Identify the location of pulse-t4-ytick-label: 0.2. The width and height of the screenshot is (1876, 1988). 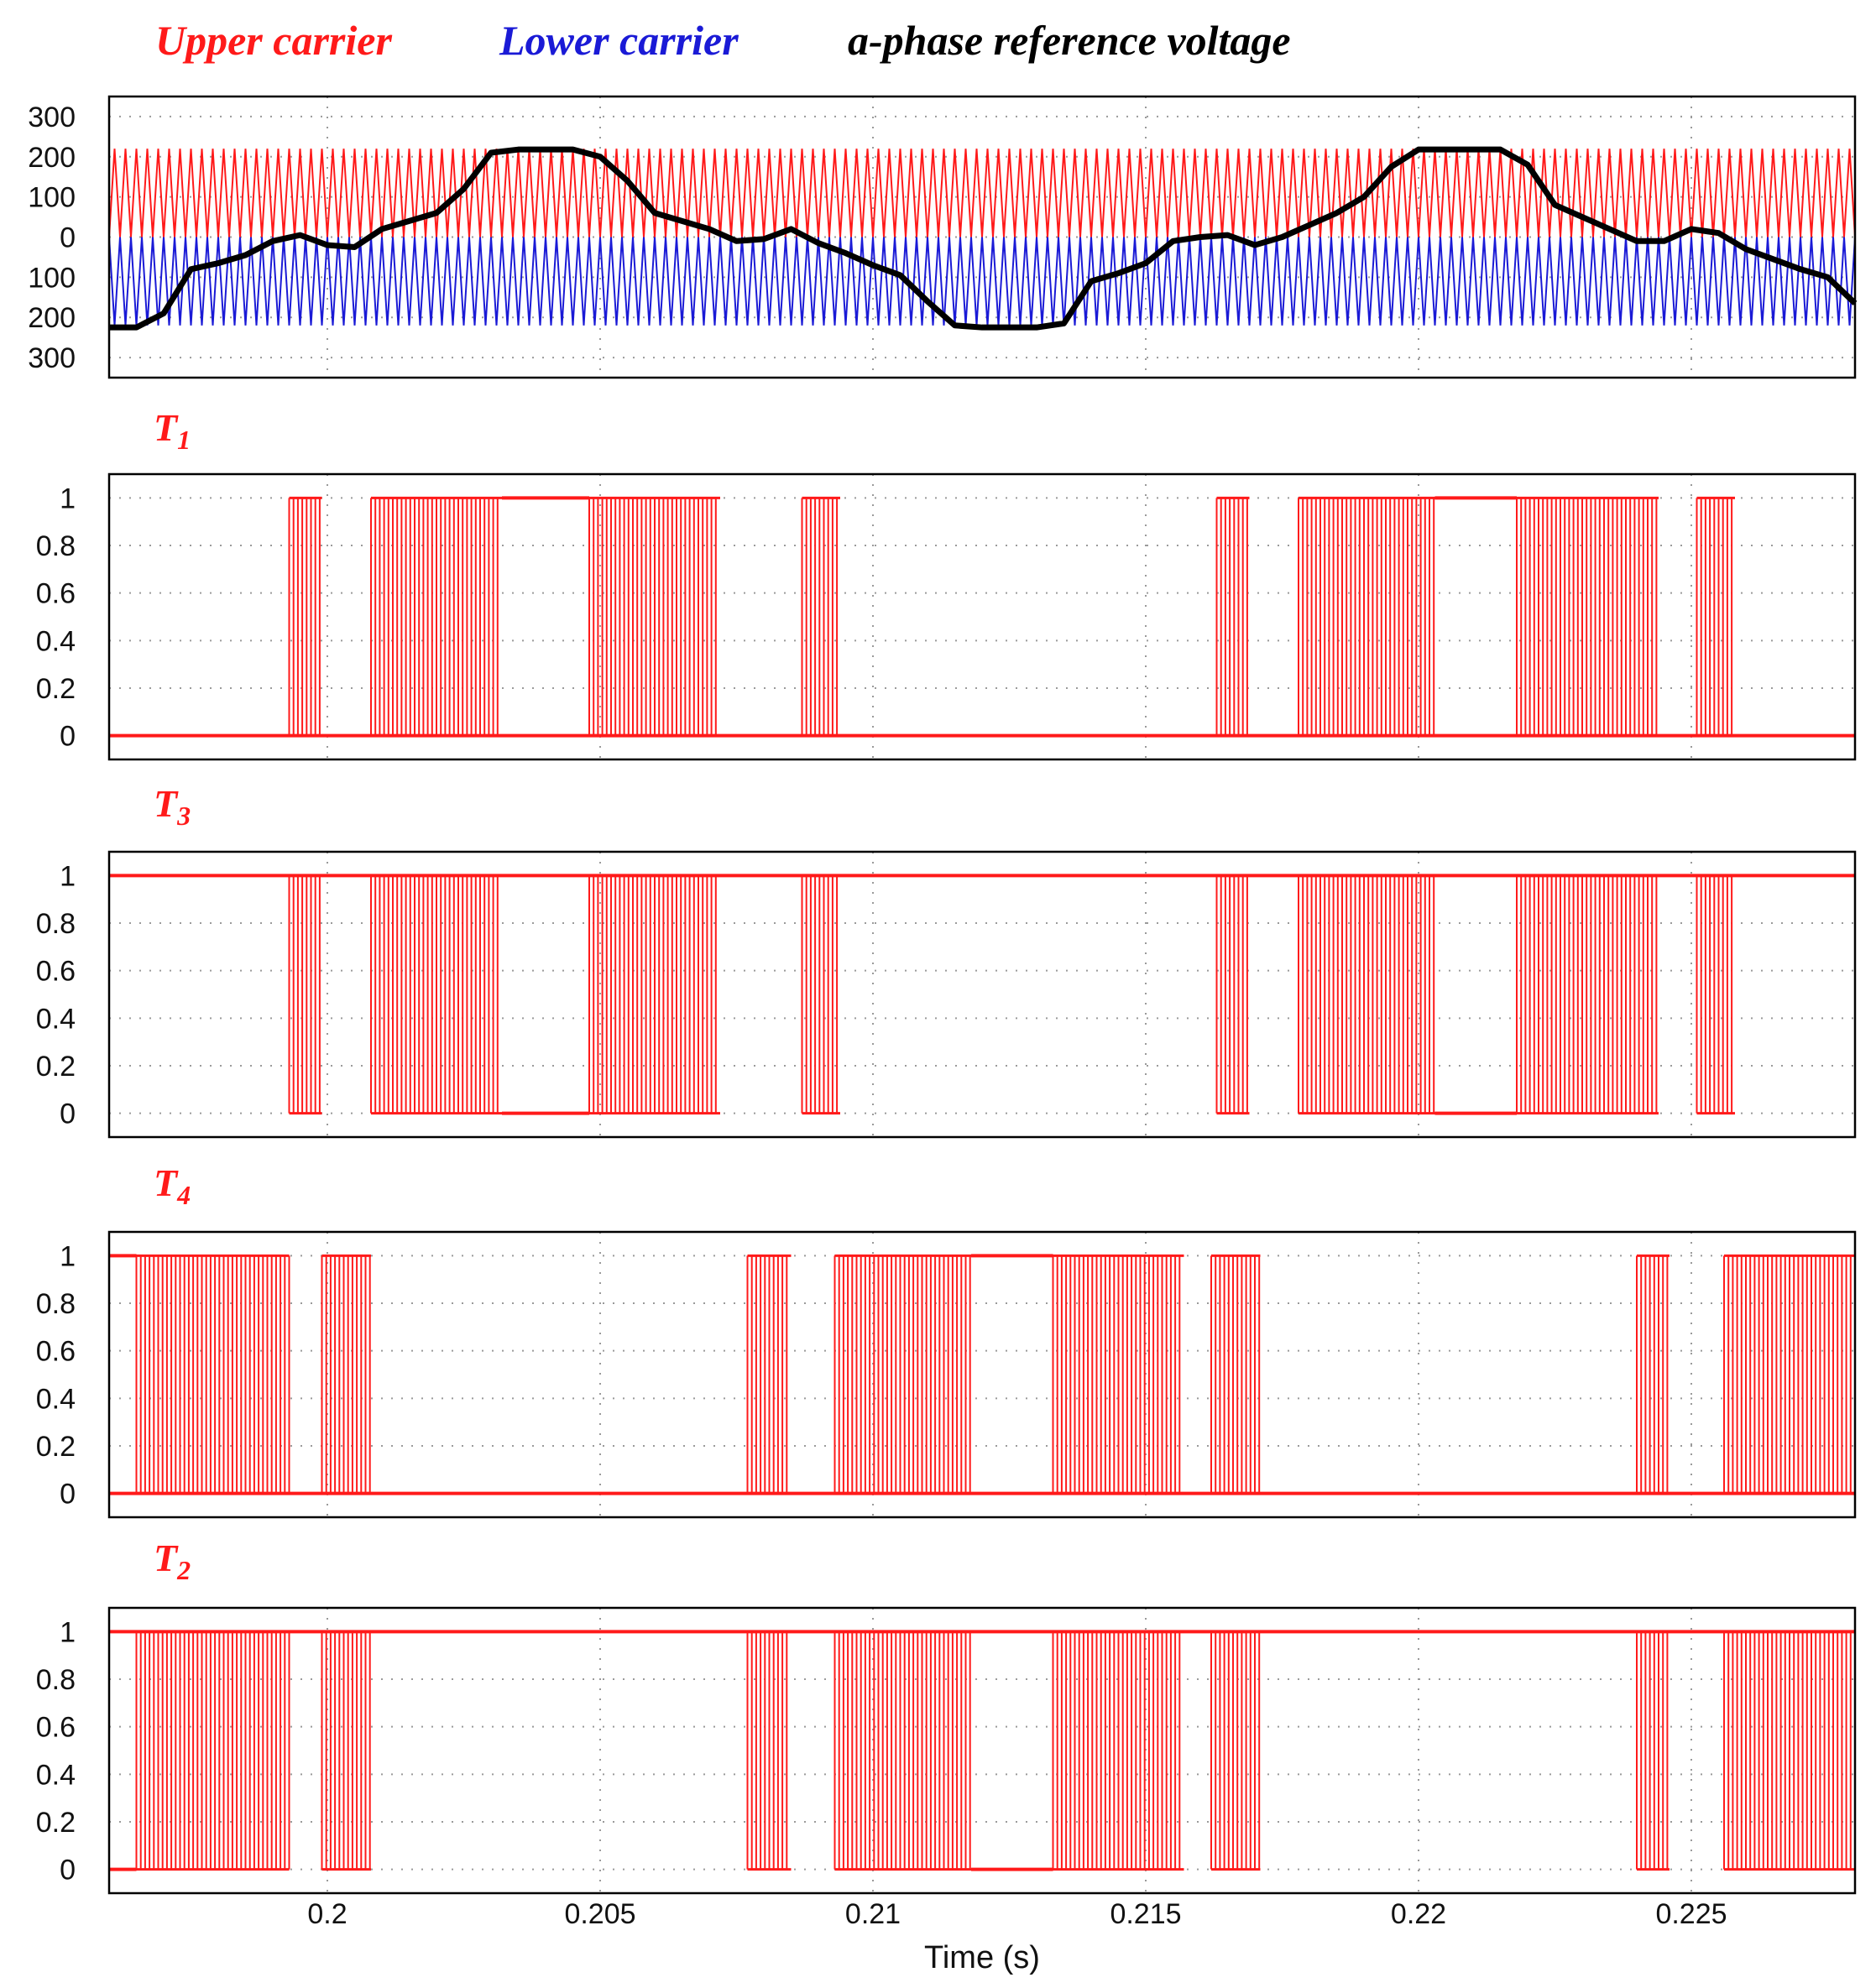
(56, 1447).